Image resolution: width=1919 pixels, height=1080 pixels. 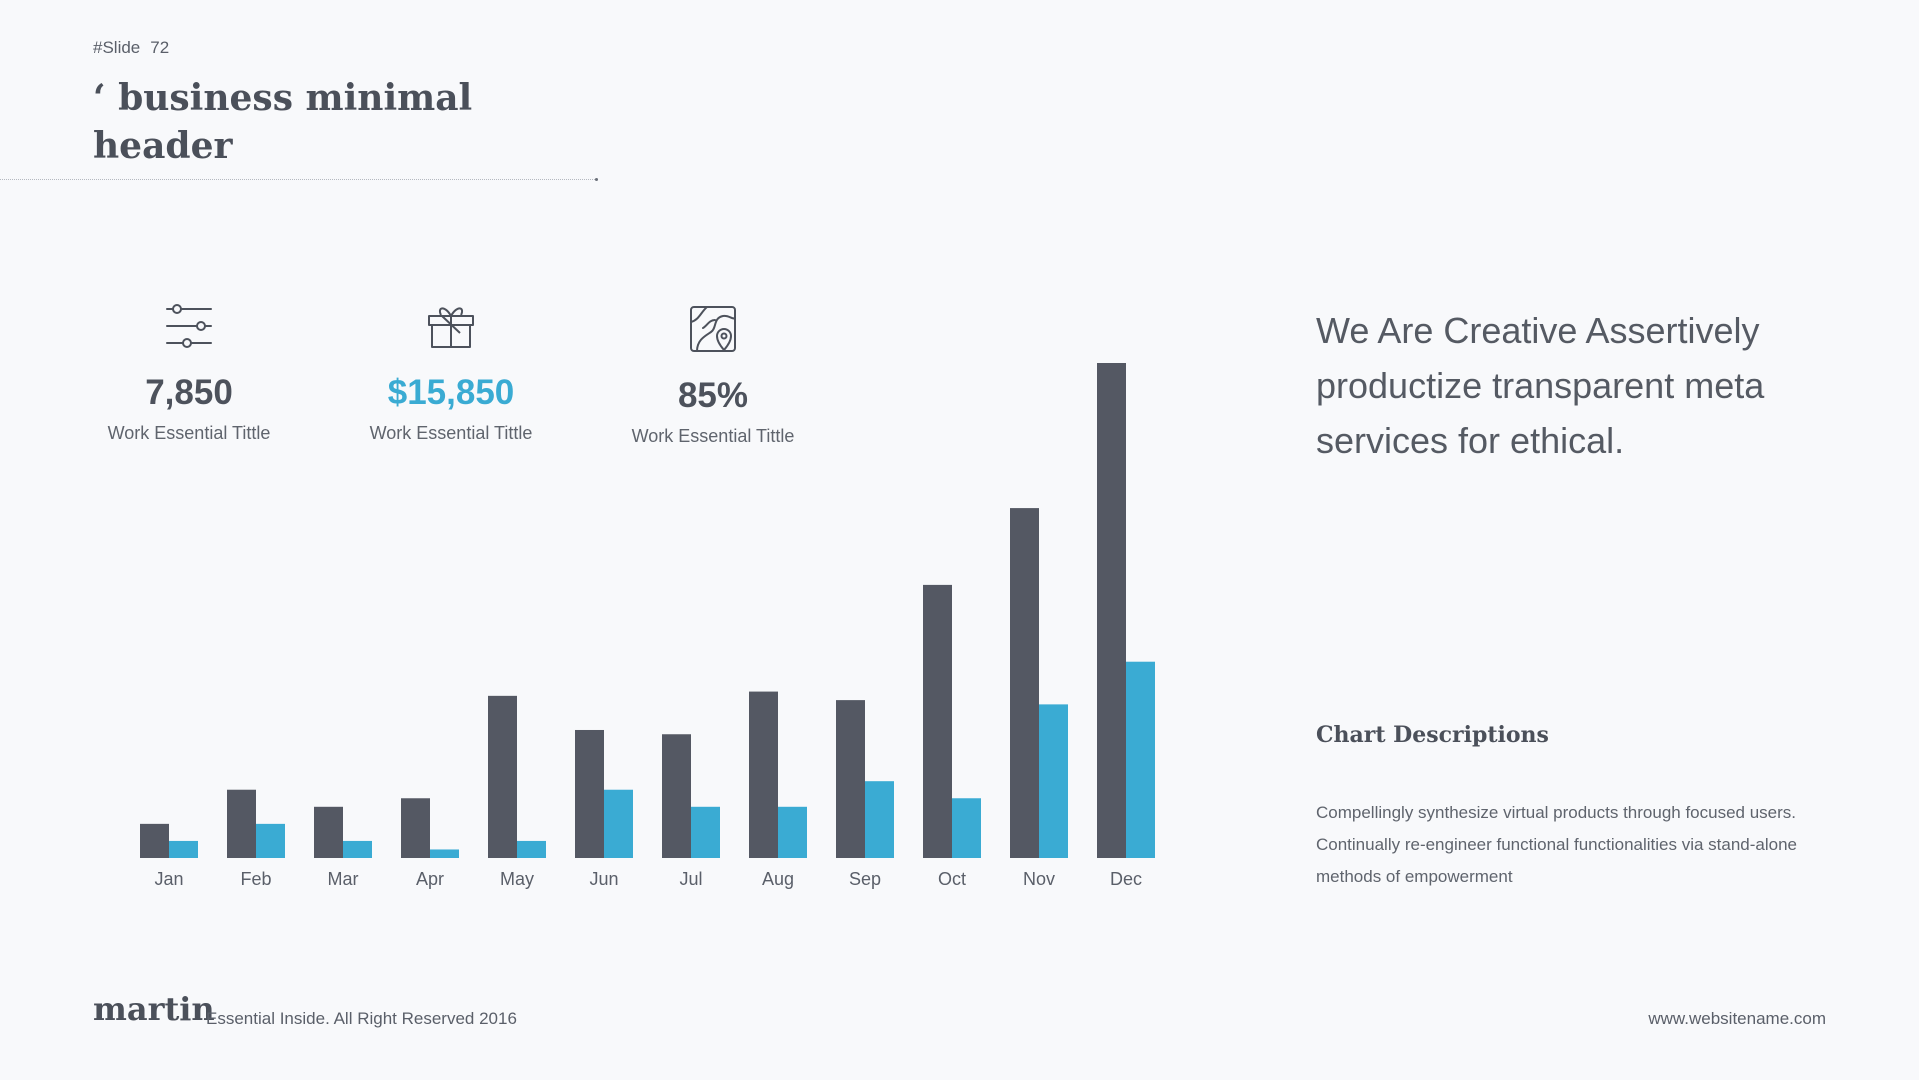 I want to click on slide-number: 72, so click(x=160, y=47).